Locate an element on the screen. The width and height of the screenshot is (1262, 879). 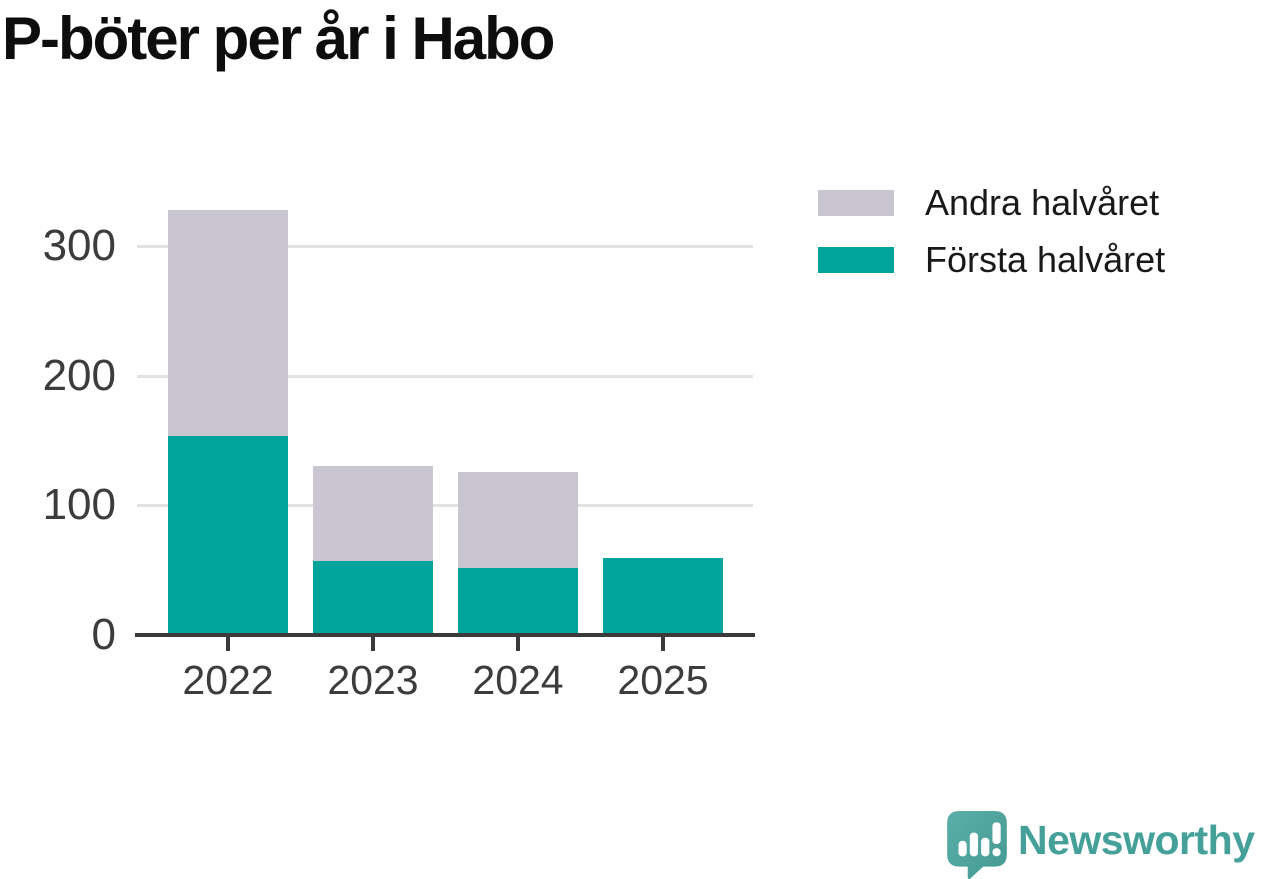
legend-label-forsta-halvaret: Första halvåret is located at coordinates (1045, 259).